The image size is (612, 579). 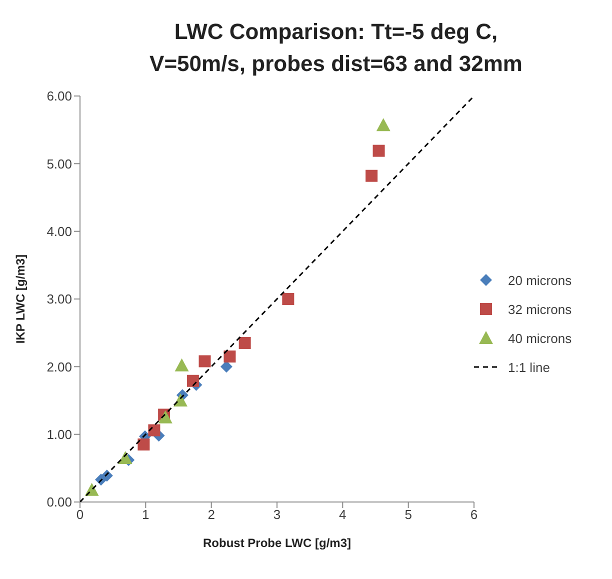 I want to click on y-axis-title: IKP LWC [g/m3], so click(x=20, y=299).